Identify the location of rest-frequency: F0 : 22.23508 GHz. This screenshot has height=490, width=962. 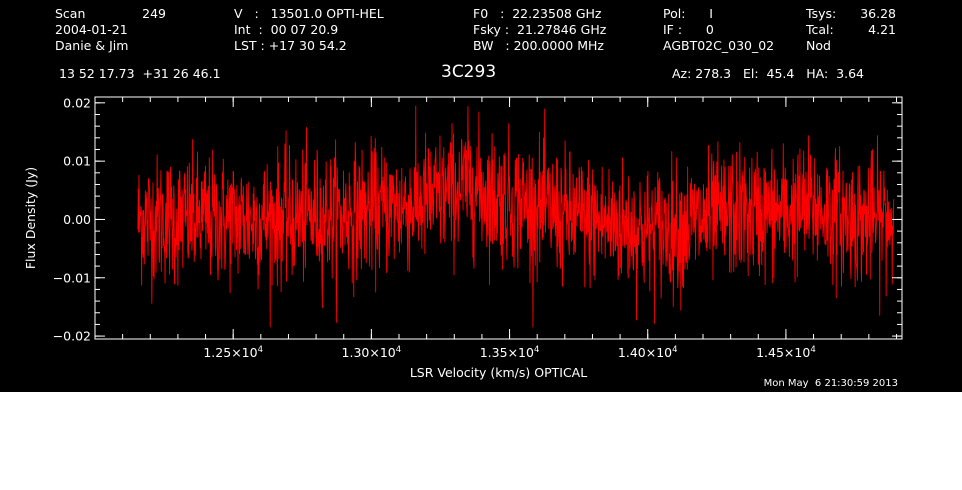
(537, 13).